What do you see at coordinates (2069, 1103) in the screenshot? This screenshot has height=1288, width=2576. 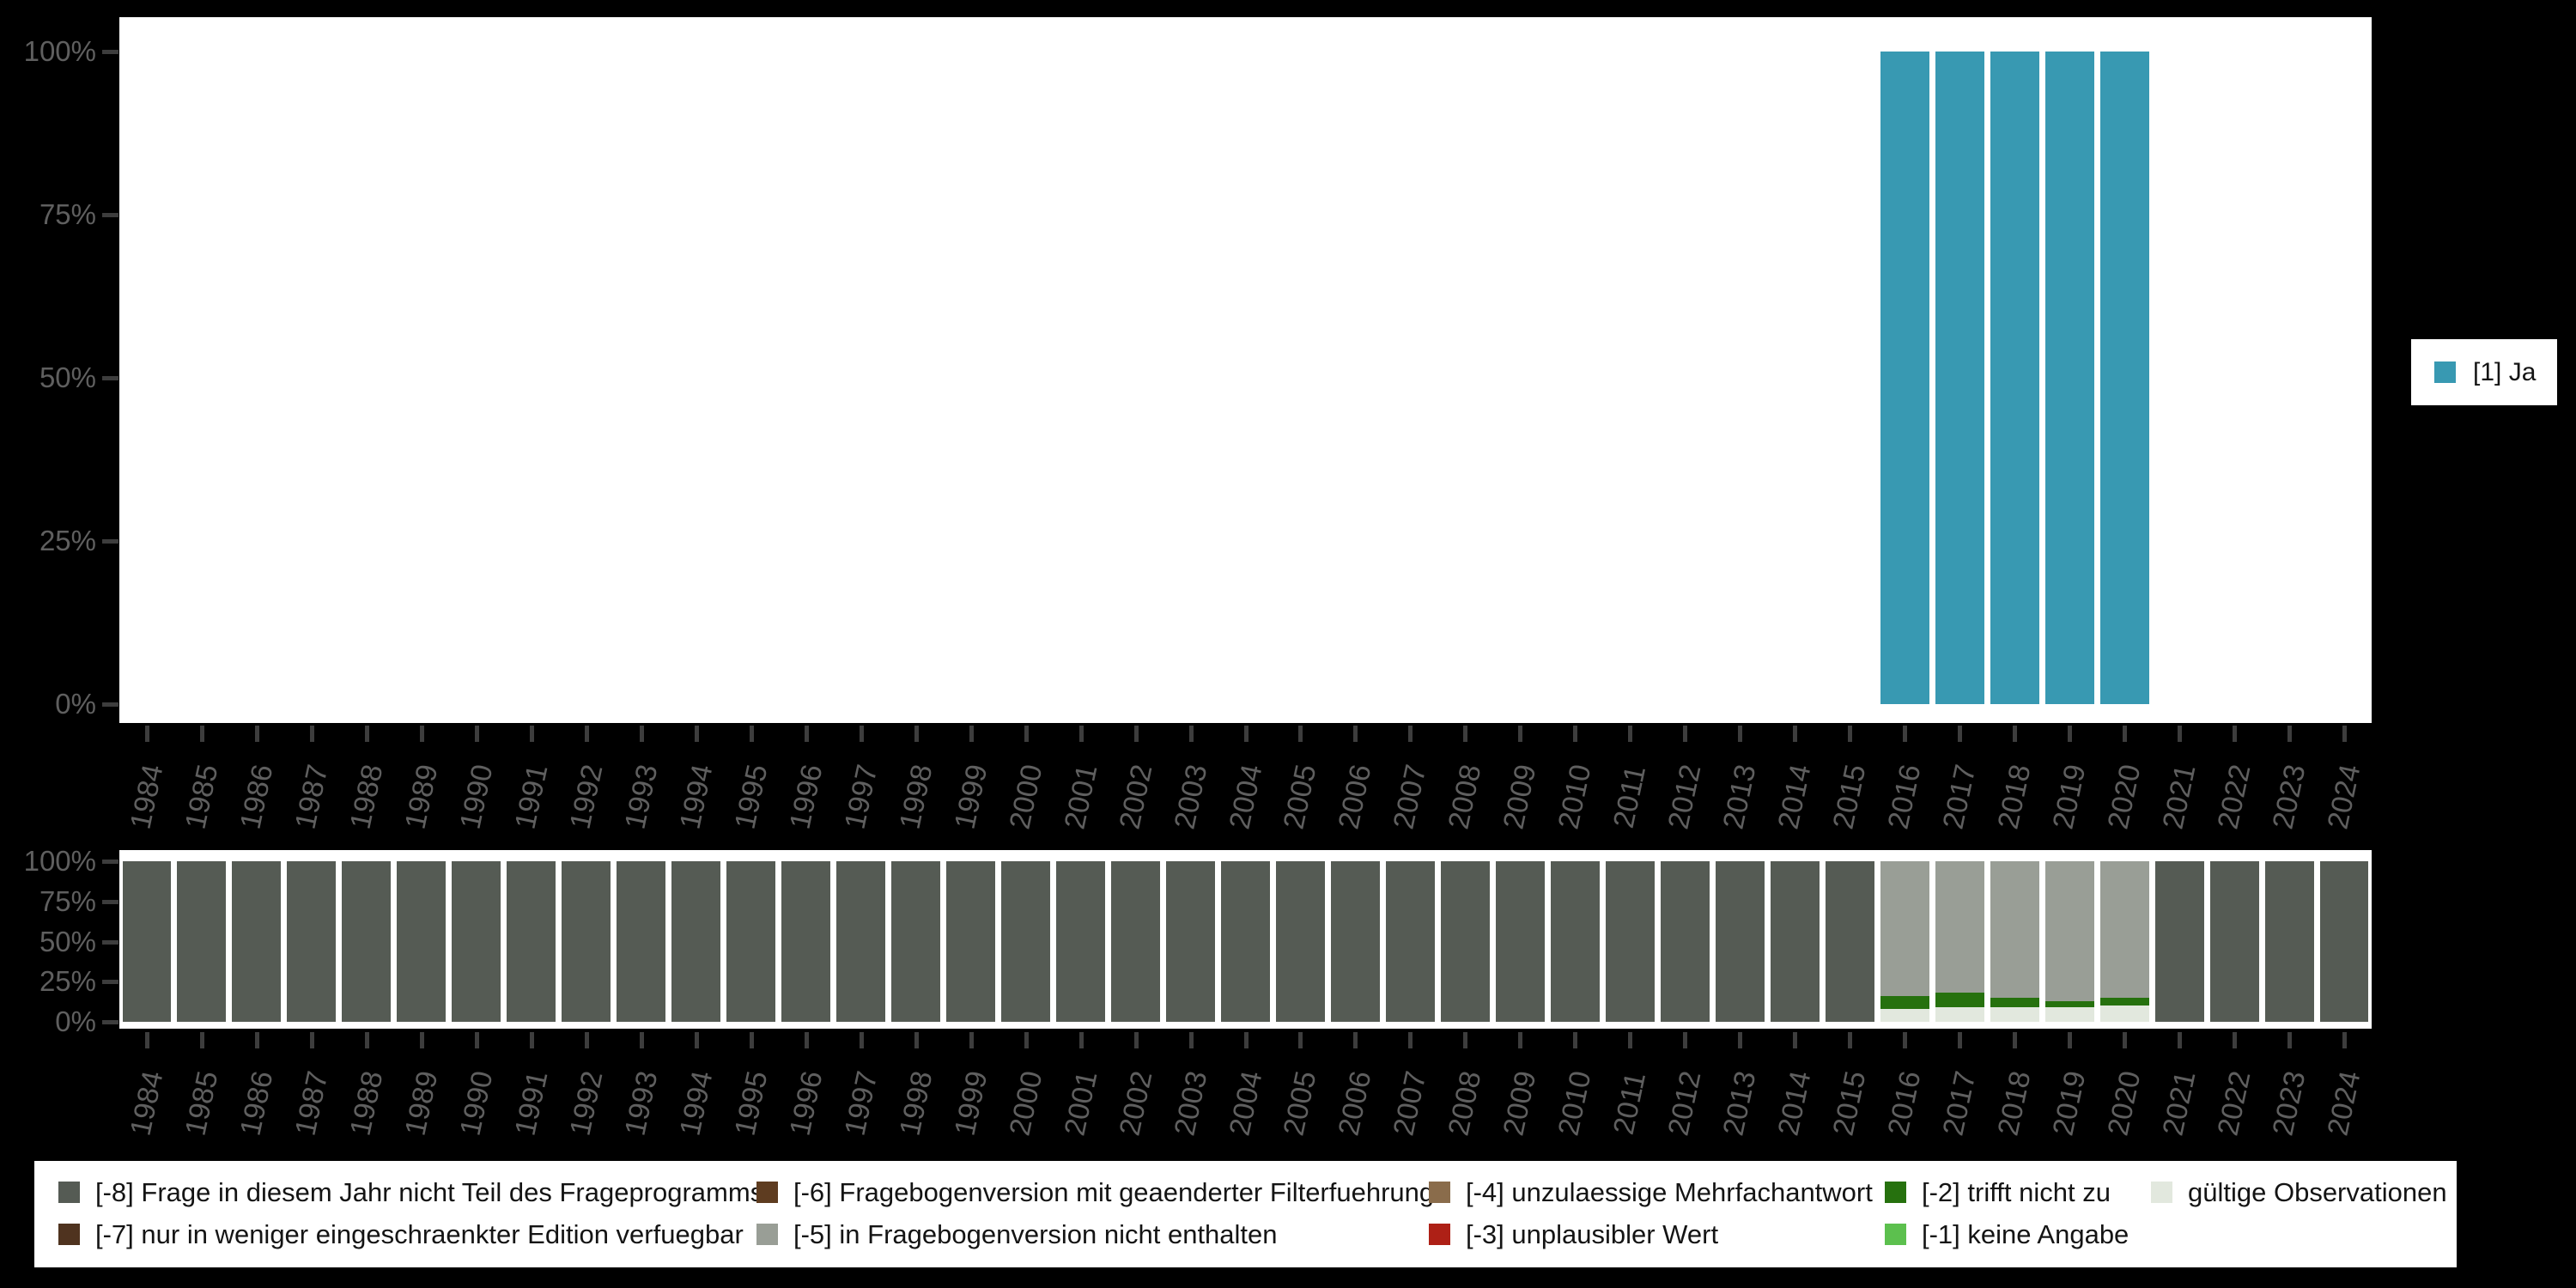 I see `x-label-1-2019: 2019` at bounding box center [2069, 1103].